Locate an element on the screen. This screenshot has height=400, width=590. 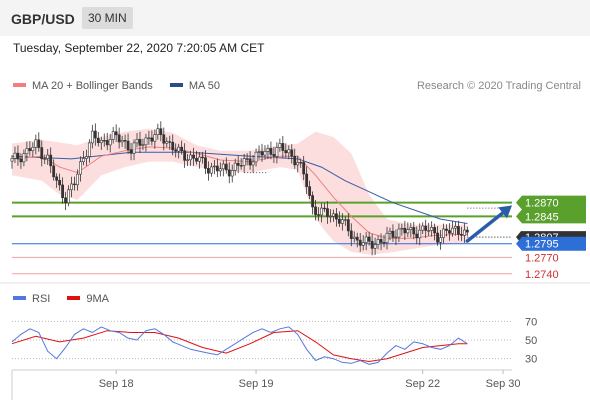
x-label-sep-30: Sep 30 is located at coordinates (503, 384).